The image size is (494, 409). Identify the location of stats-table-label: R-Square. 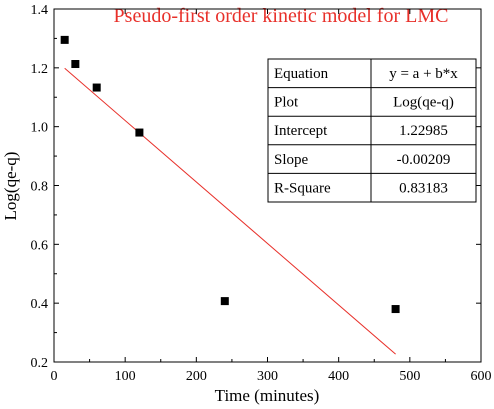
(302, 188).